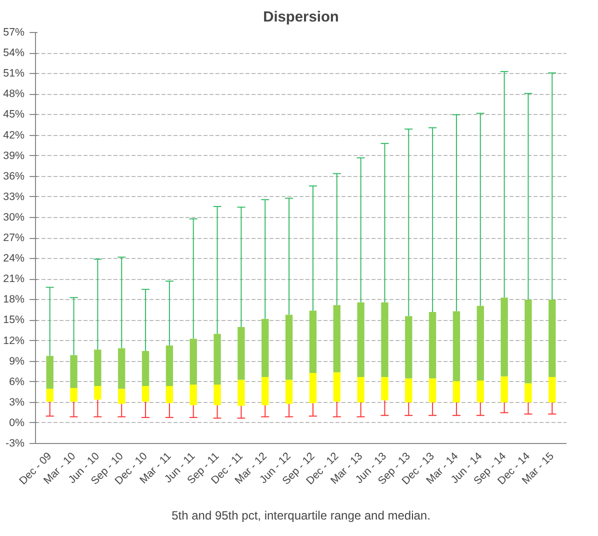 The image size is (598, 536). Describe the element at coordinates (14, 196) in the screenshot. I see `y-tick-label: 33%` at that location.